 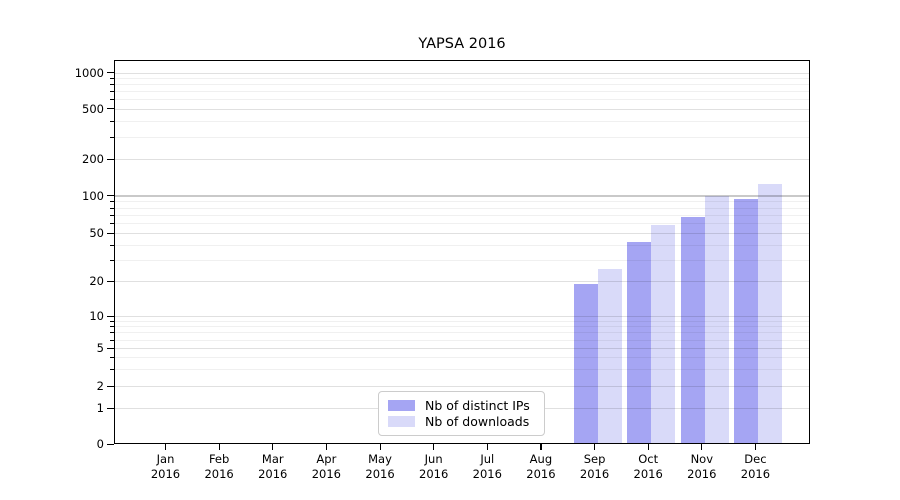 What do you see at coordinates (401, 405) in the screenshot?
I see `legend-swatch-distinct-ips` at bounding box center [401, 405].